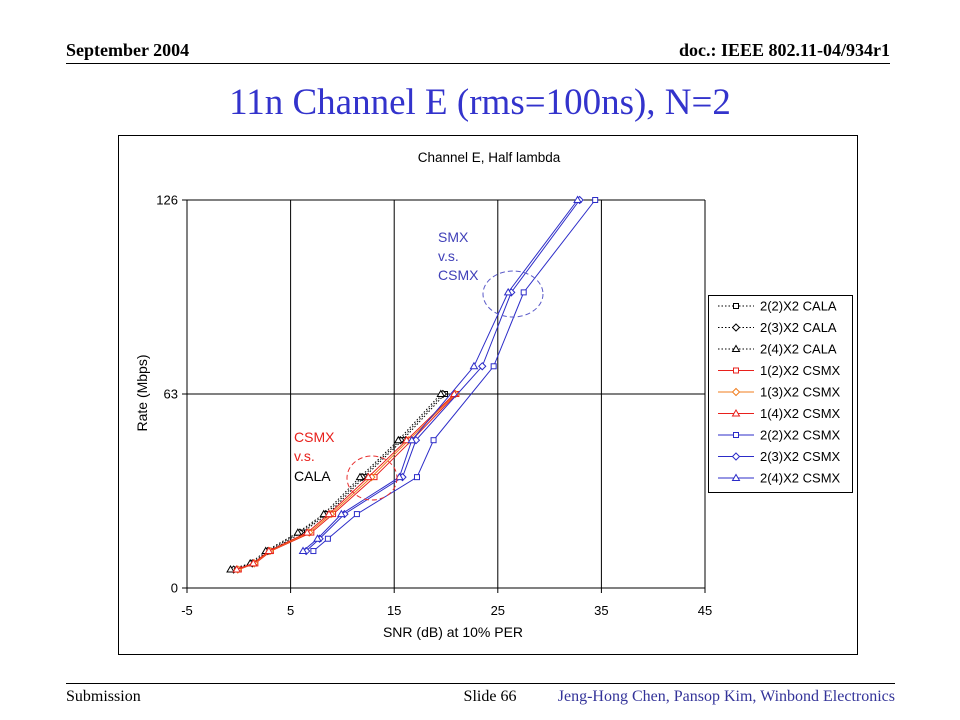 Image resolution: width=960 pixels, height=720 pixels. I want to click on y-tick-label: 0, so click(174, 588).